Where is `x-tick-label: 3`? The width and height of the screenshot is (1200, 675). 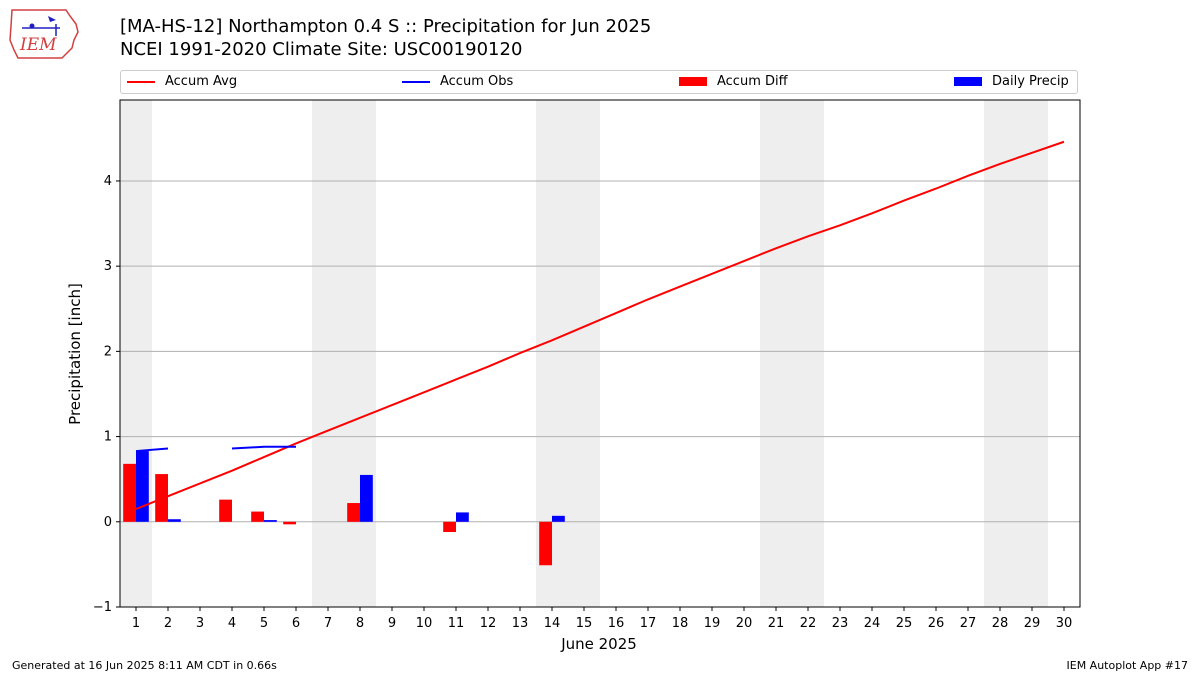
x-tick-label: 3 is located at coordinates (200, 623).